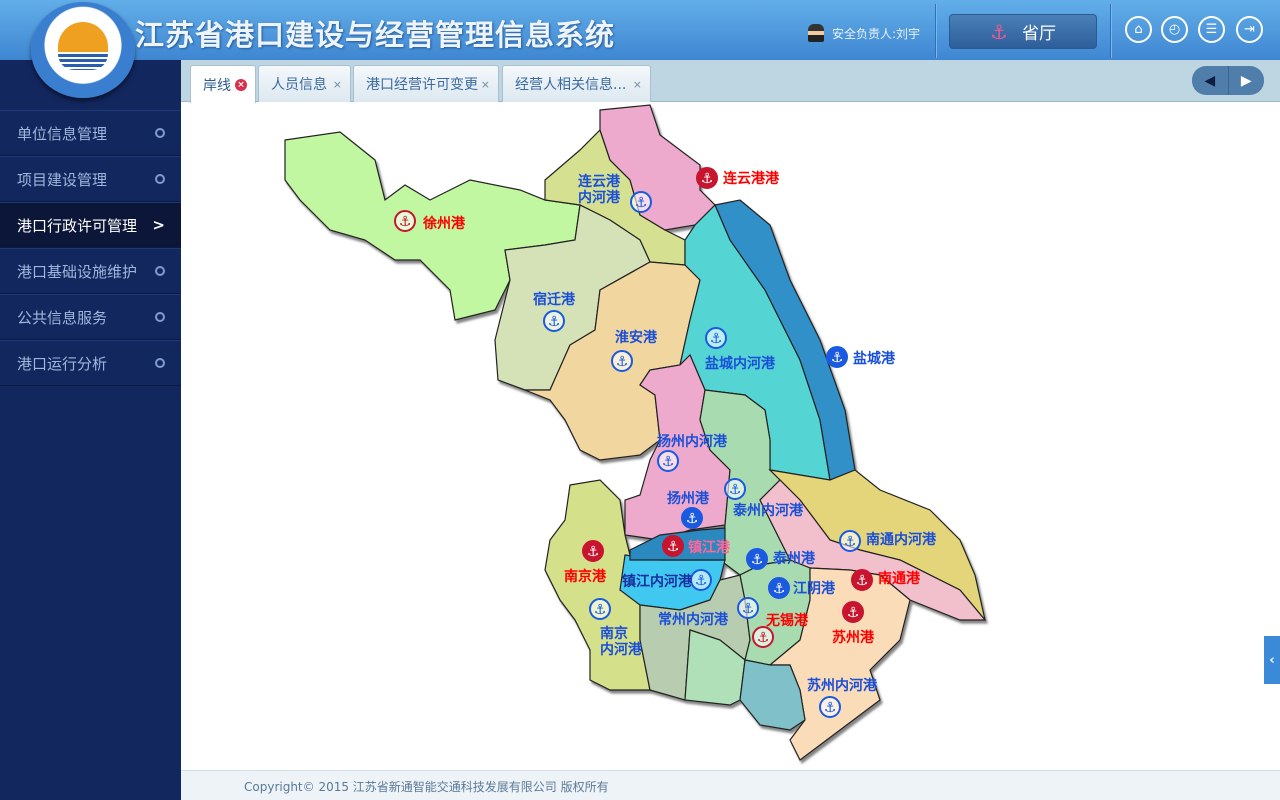  Describe the element at coordinates (1174, 29) in the screenshot. I see `clock-icon: ◴` at that location.